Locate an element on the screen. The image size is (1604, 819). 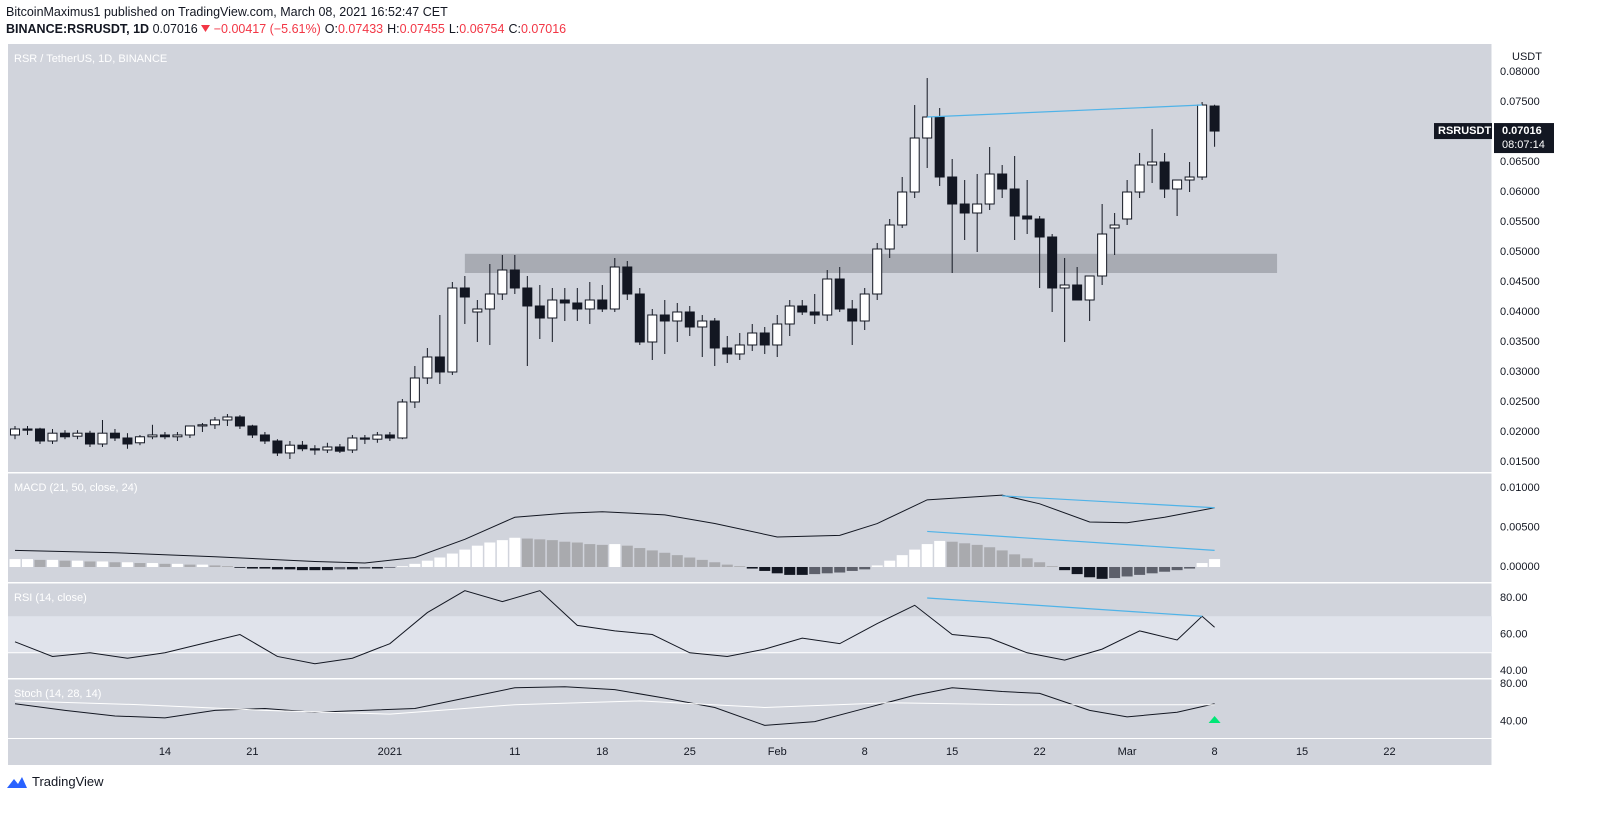
price-tag-countdown: 08:07:14 is located at coordinates (1523, 145).